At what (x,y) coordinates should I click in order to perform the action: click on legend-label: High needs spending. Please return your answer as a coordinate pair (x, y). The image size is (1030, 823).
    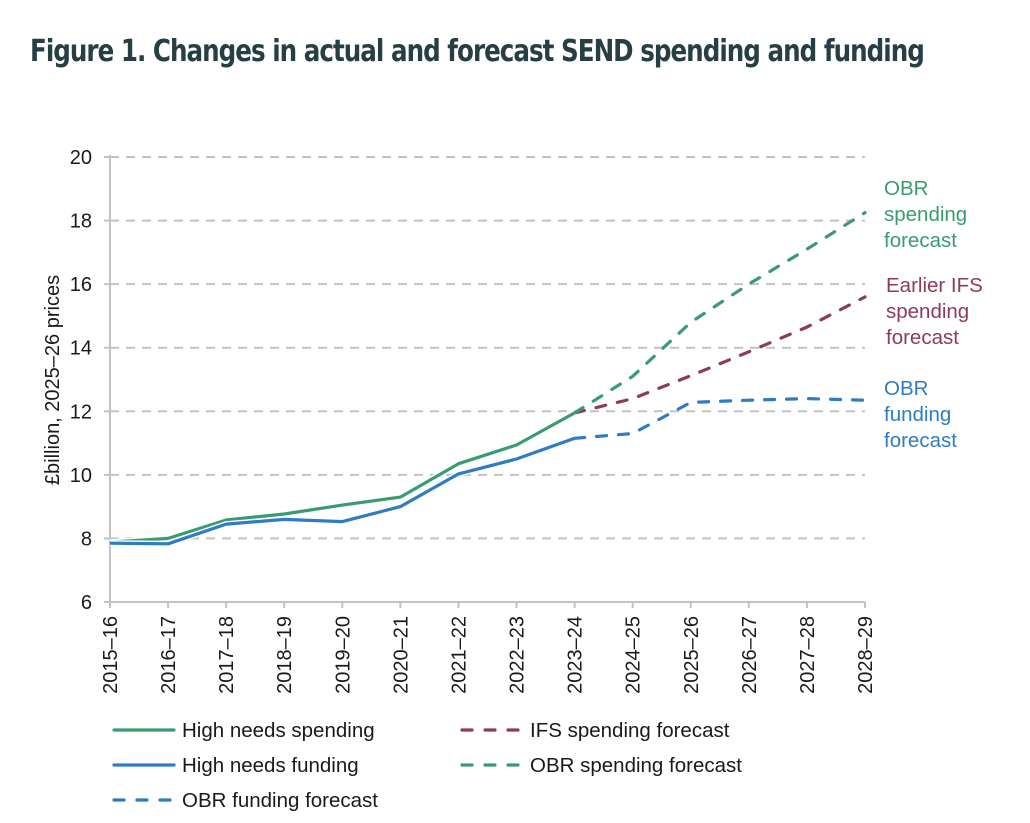
    Looking at the image, I should click on (278, 730).